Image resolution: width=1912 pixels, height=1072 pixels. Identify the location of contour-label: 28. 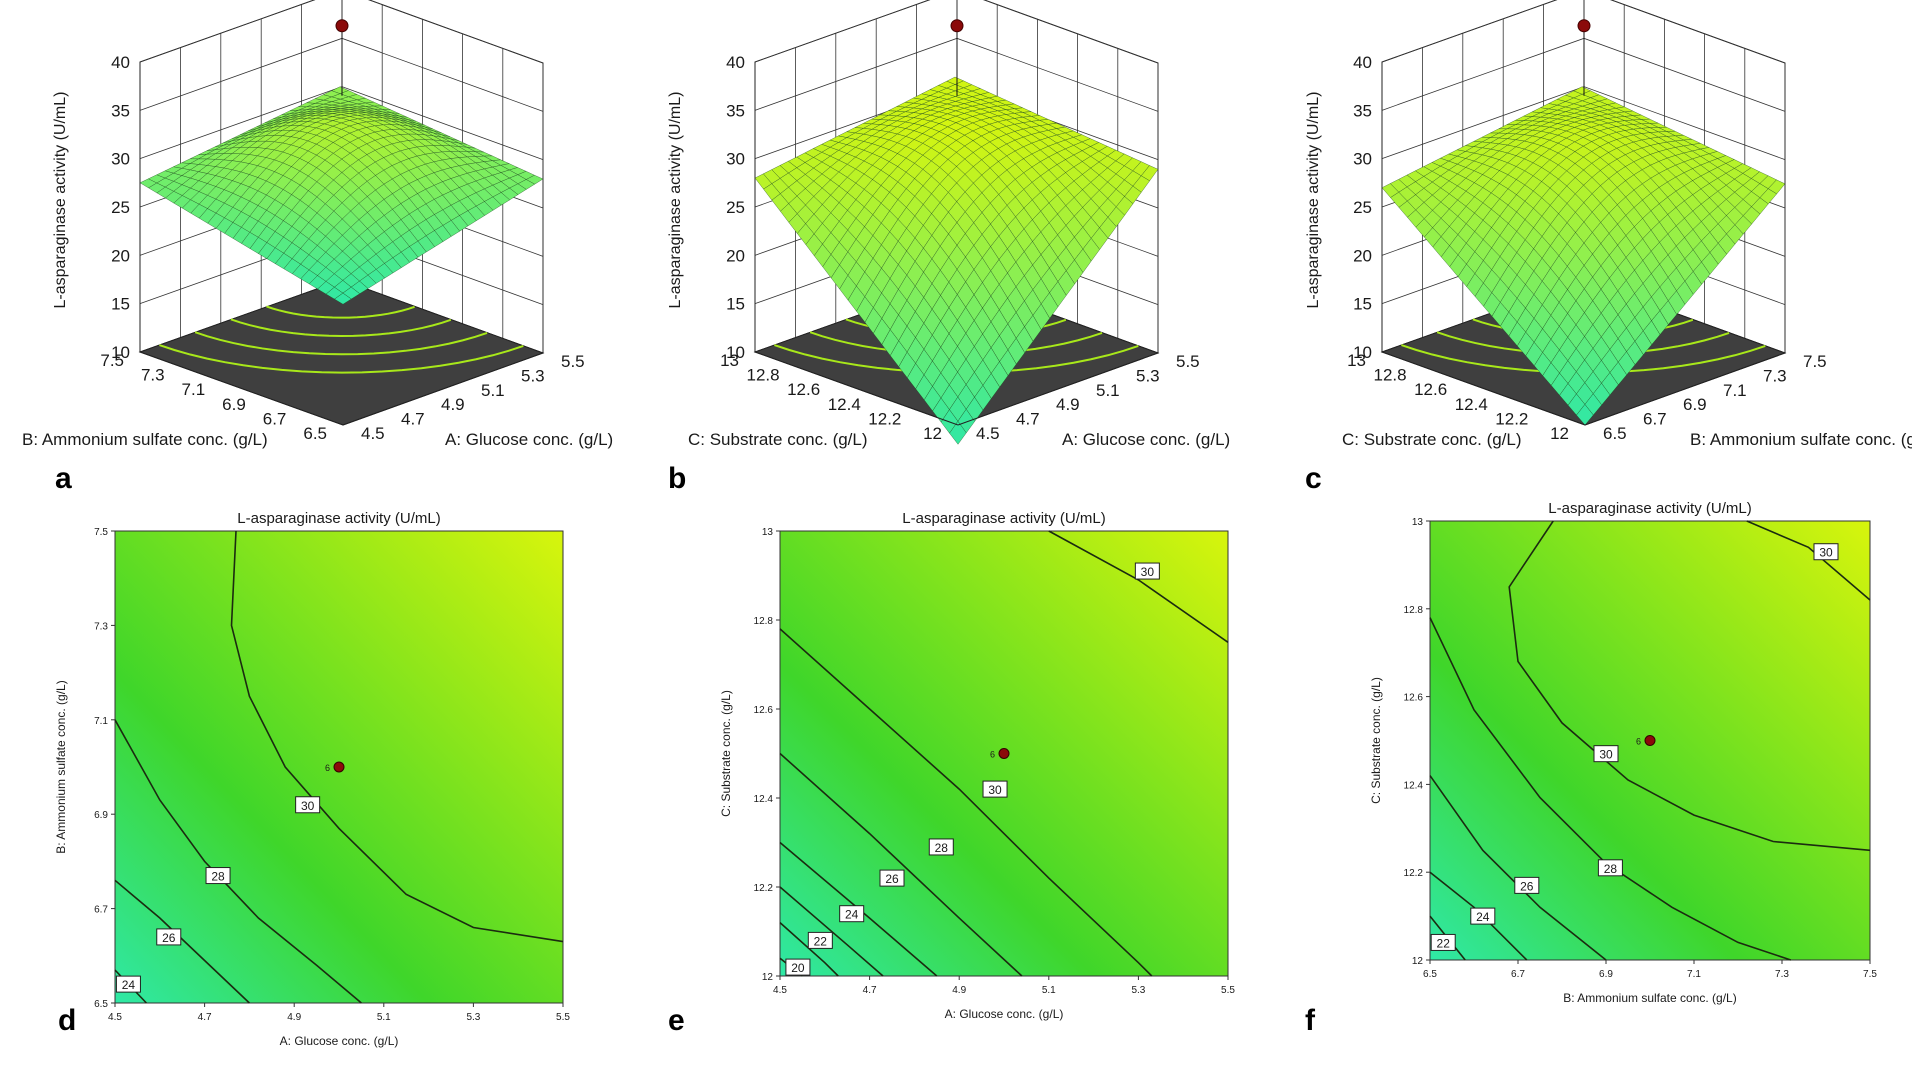
(942, 848).